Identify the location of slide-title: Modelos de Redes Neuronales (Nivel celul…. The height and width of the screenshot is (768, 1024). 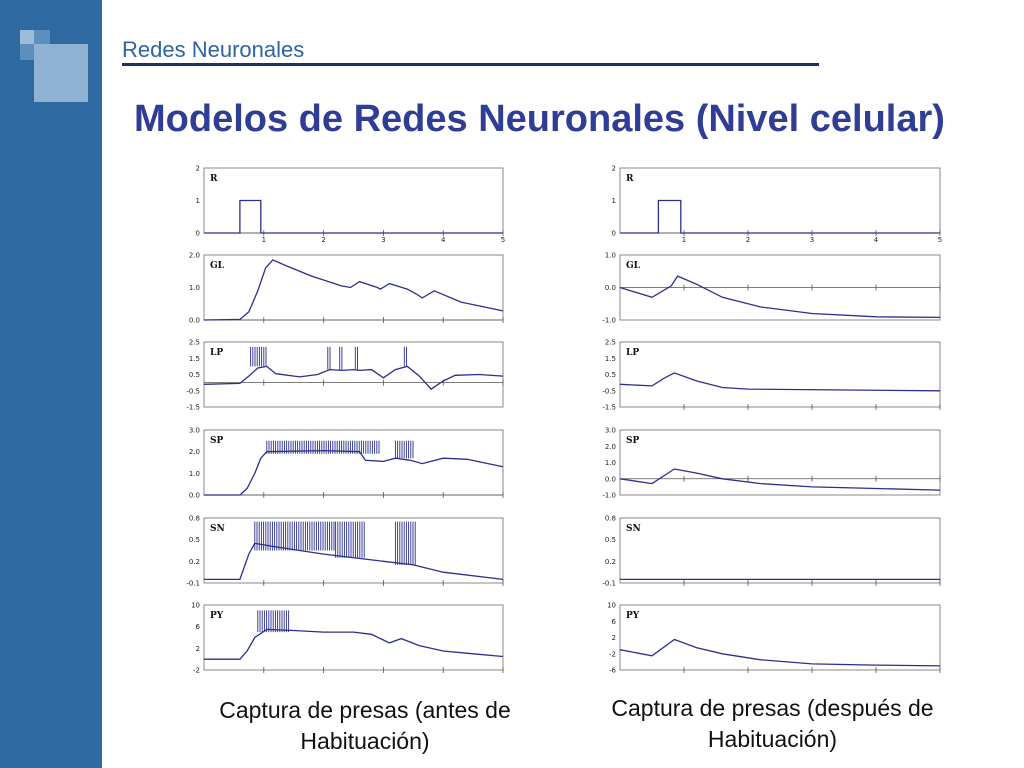
(539, 119).